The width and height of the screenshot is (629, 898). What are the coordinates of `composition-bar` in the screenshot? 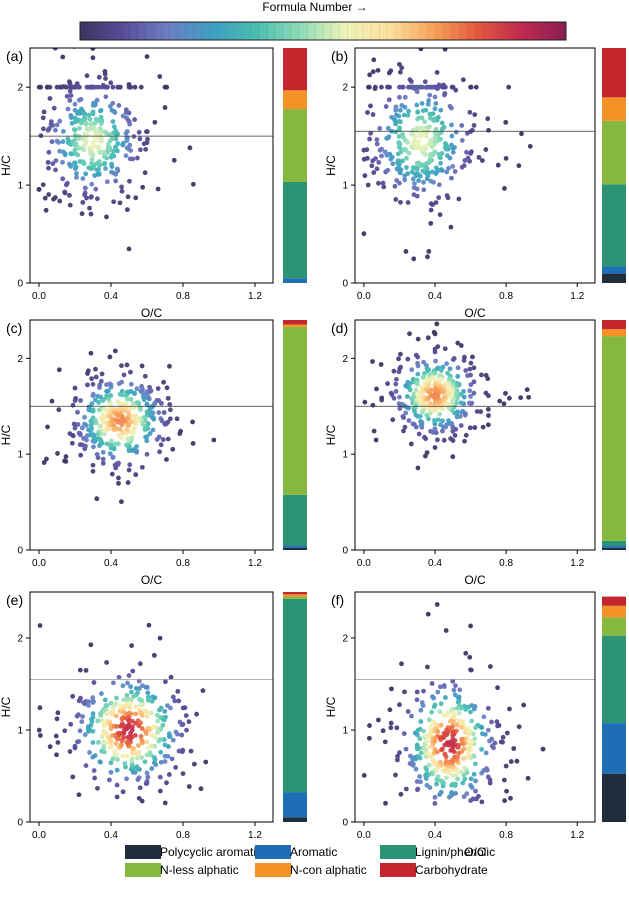 It's located at (614, 165).